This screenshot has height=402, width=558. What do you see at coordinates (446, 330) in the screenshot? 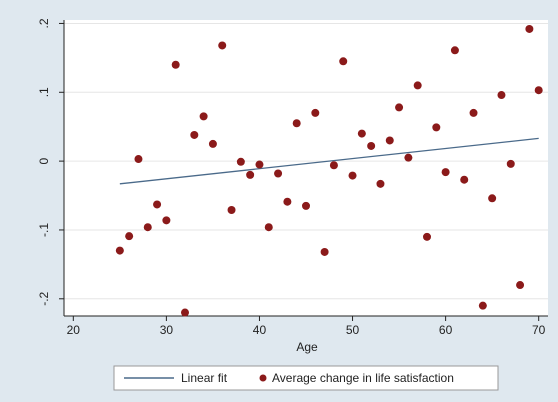
I see `x-tick-label: 60` at bounding box center [446, 330].